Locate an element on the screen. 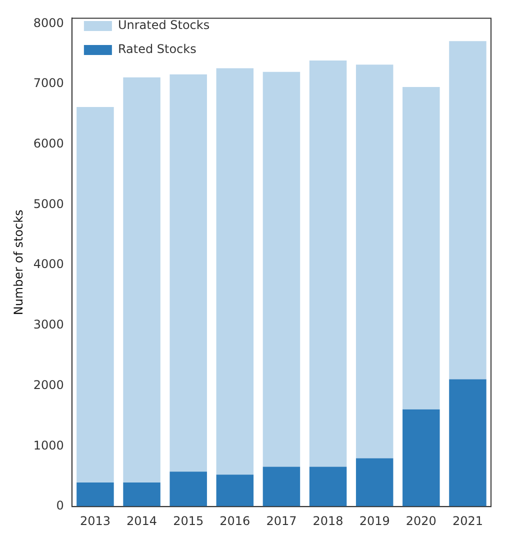  y-tick-label: 0 is located at coordinates (60, 505).